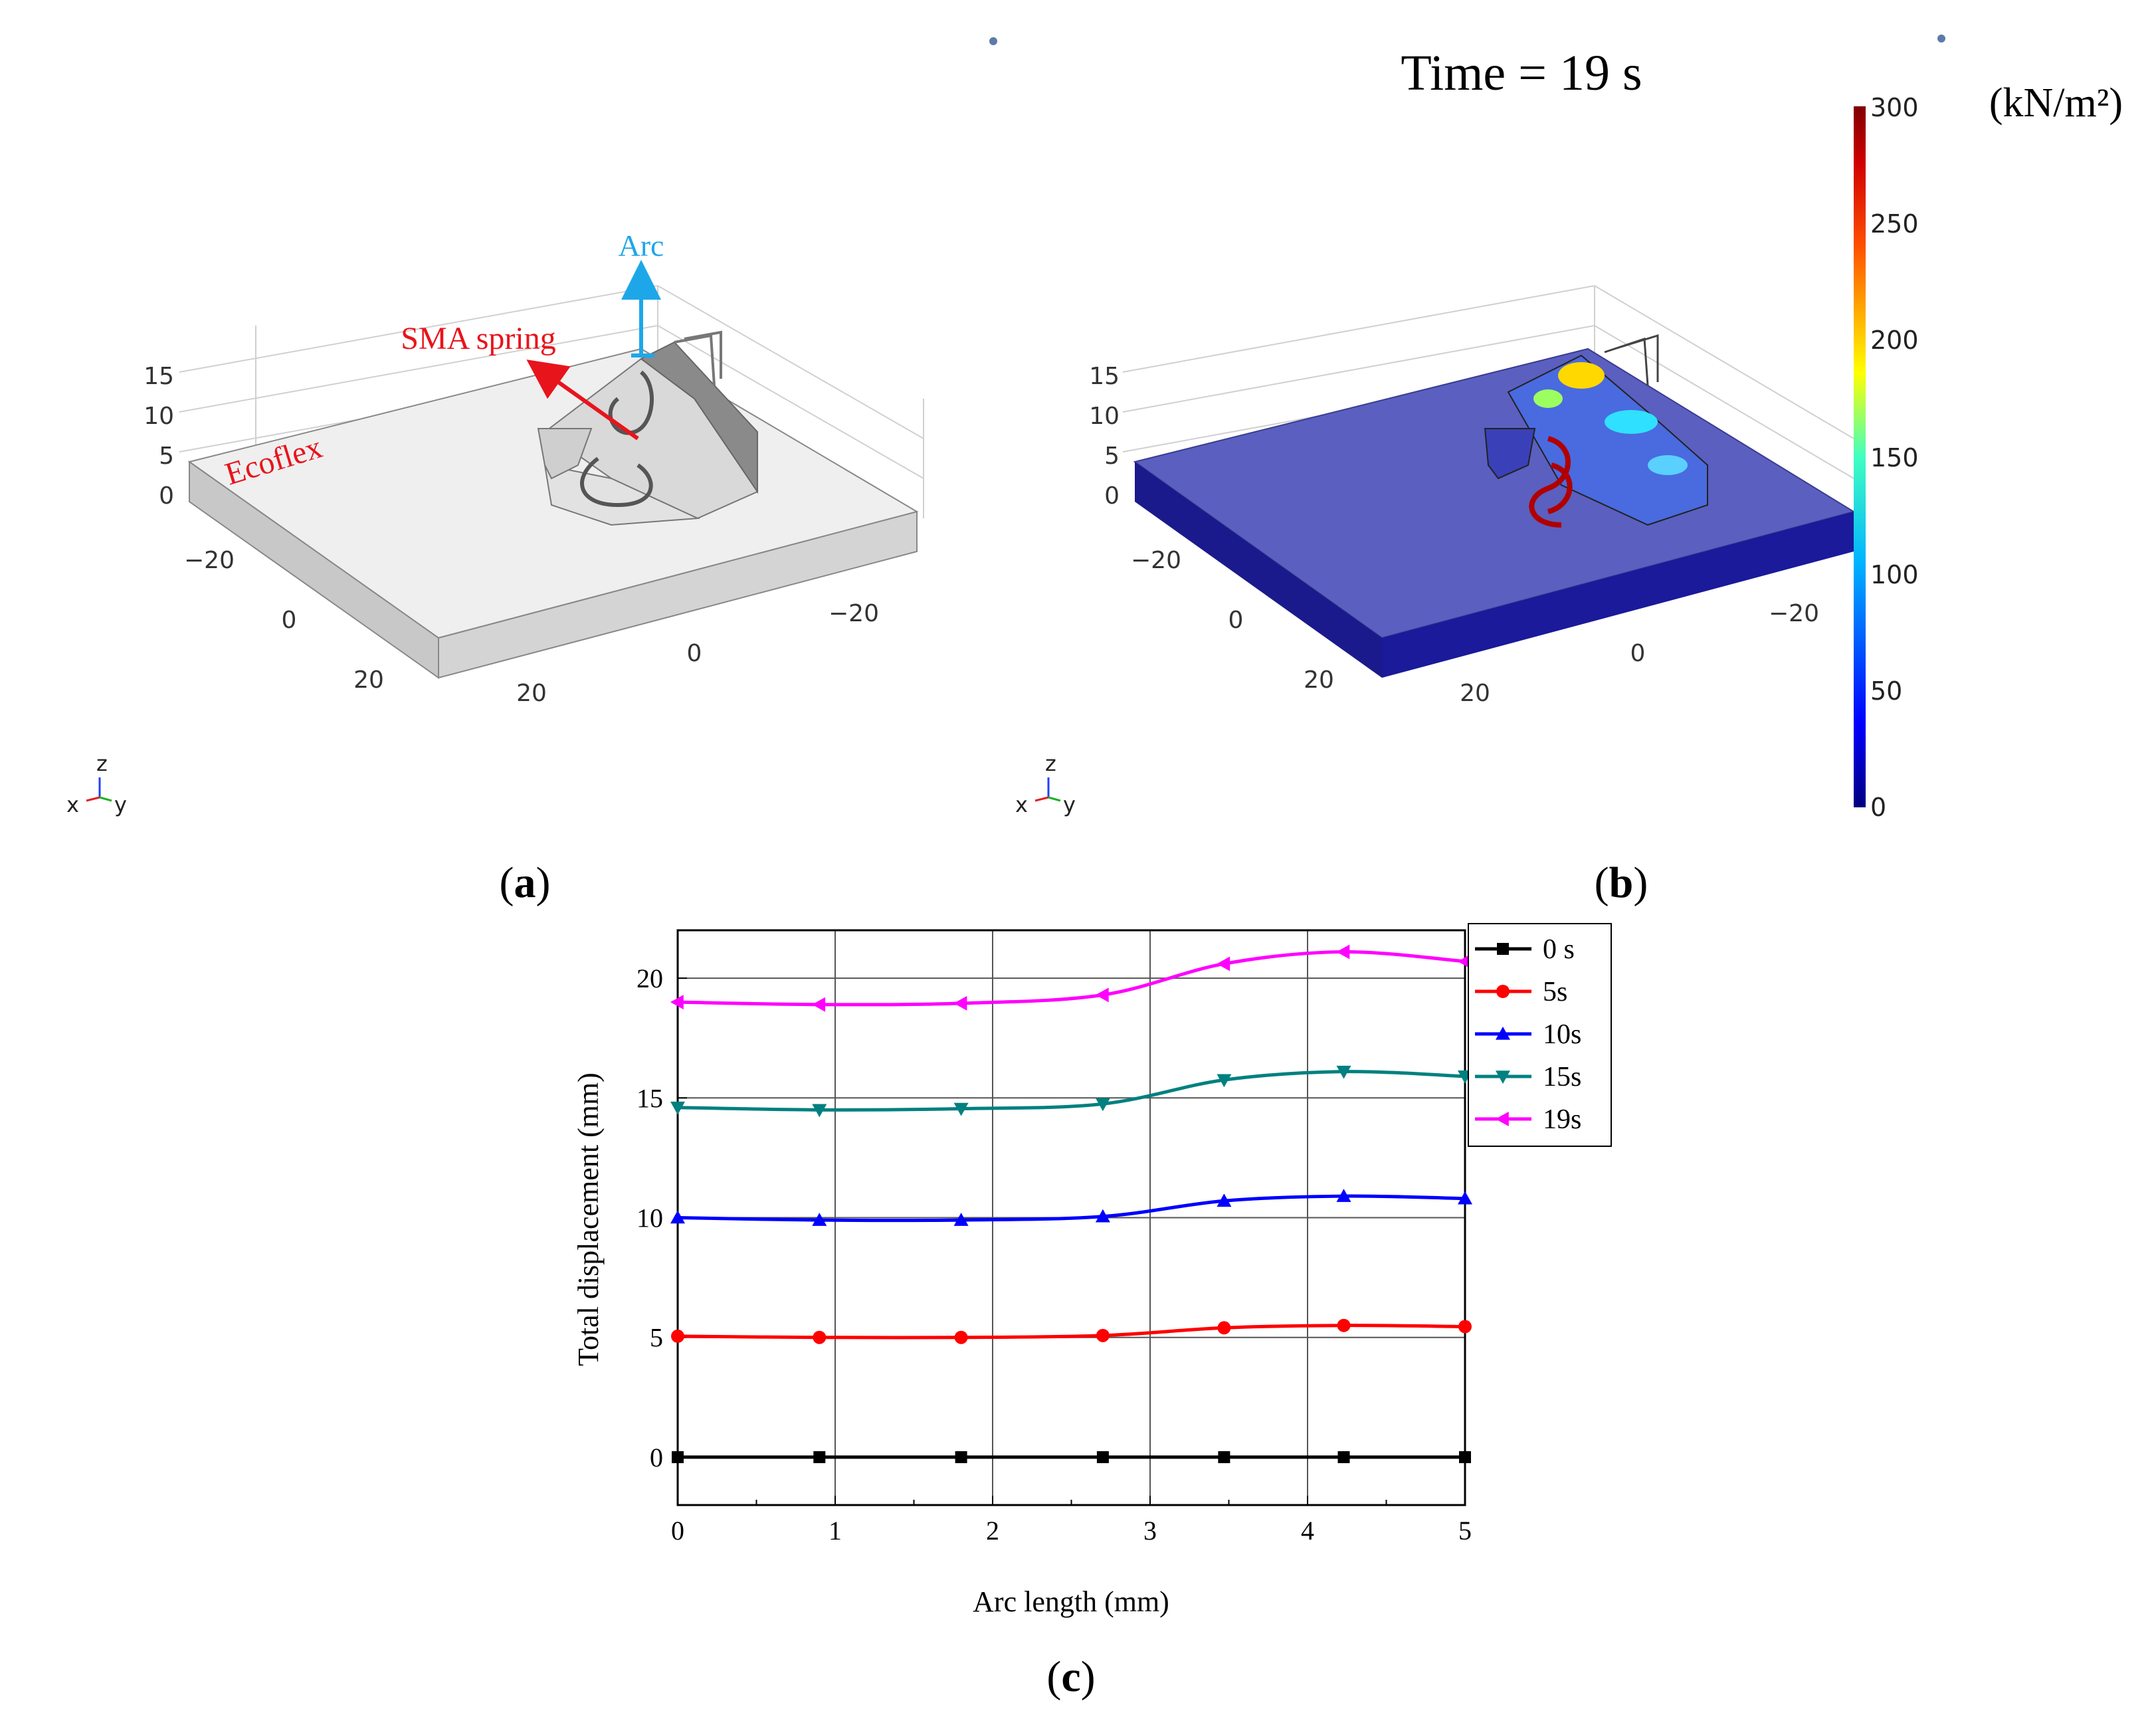 The image size is (2156, 1721). What do you see at coordinates (1562, 1034) in the screenshot?
I see `legend-label: 10s` at bounding box center [1562, 1034].